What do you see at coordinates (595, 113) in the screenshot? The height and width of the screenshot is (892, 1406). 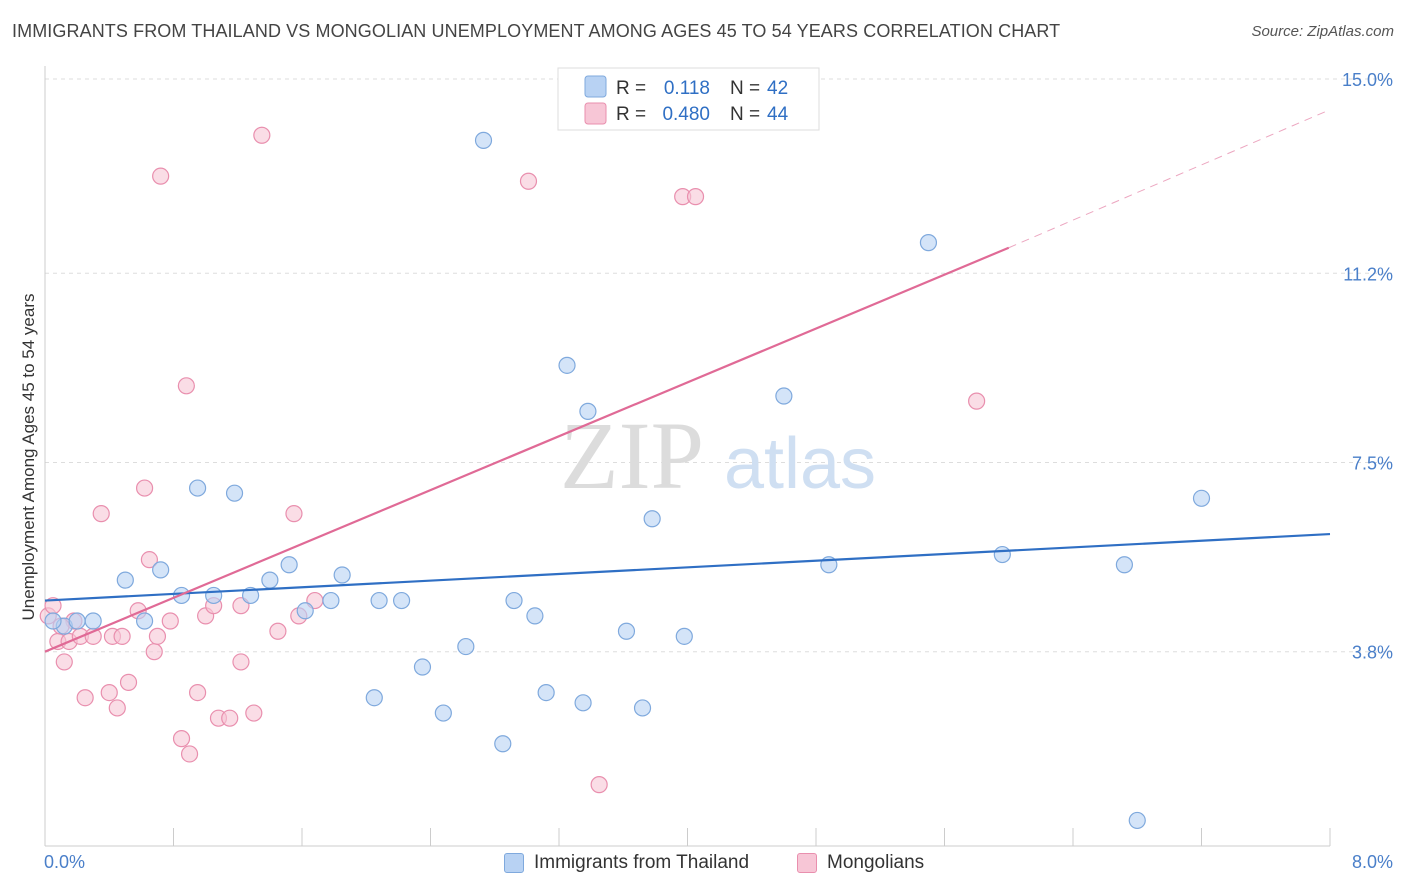 I see `legend-swatch-mongolian` at bounding box center [595, 113].